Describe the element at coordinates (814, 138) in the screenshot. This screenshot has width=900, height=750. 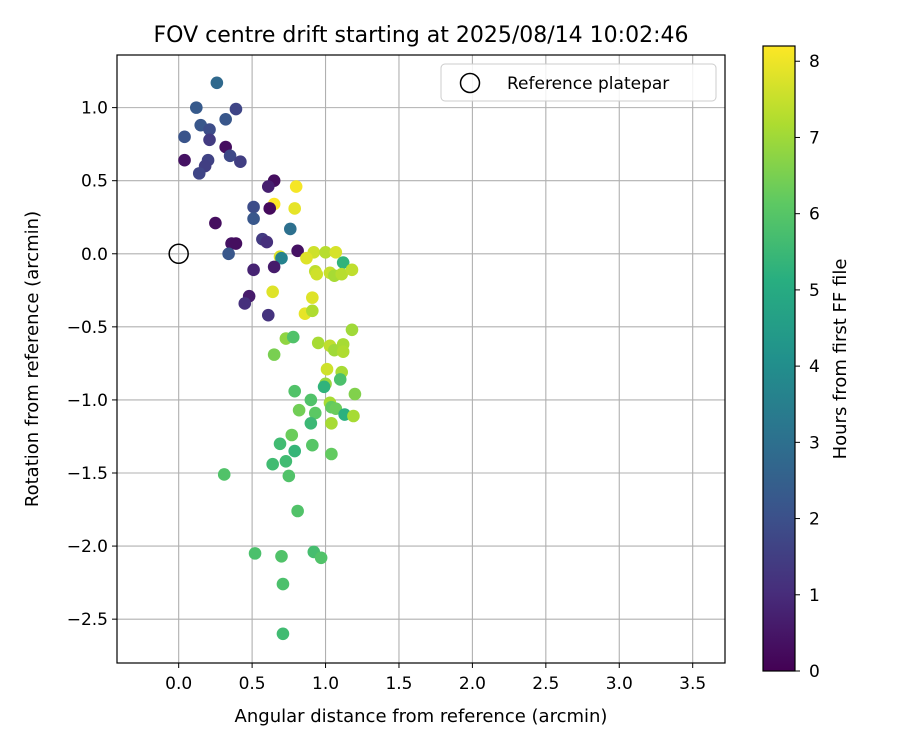
I see `colorbar-tick-label: 7` at that location.